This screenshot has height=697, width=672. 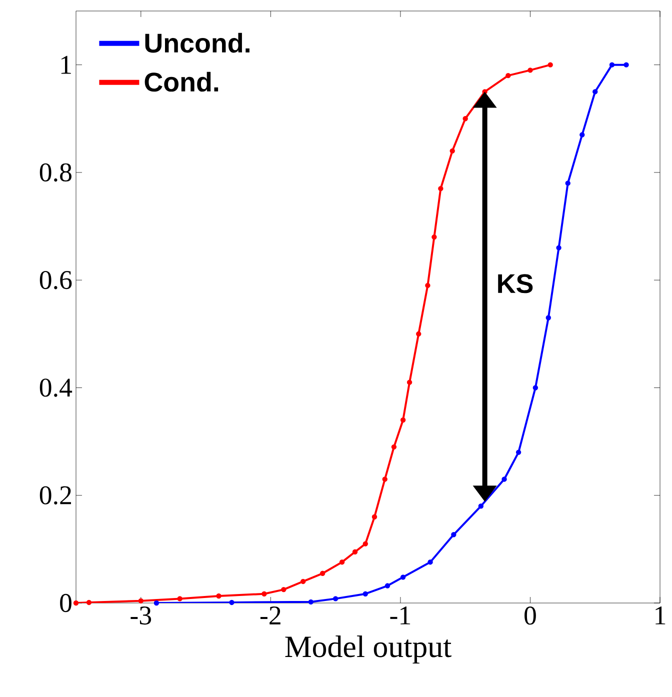 I want to click on x-tick-label: -1, so click(x=400, y=615).